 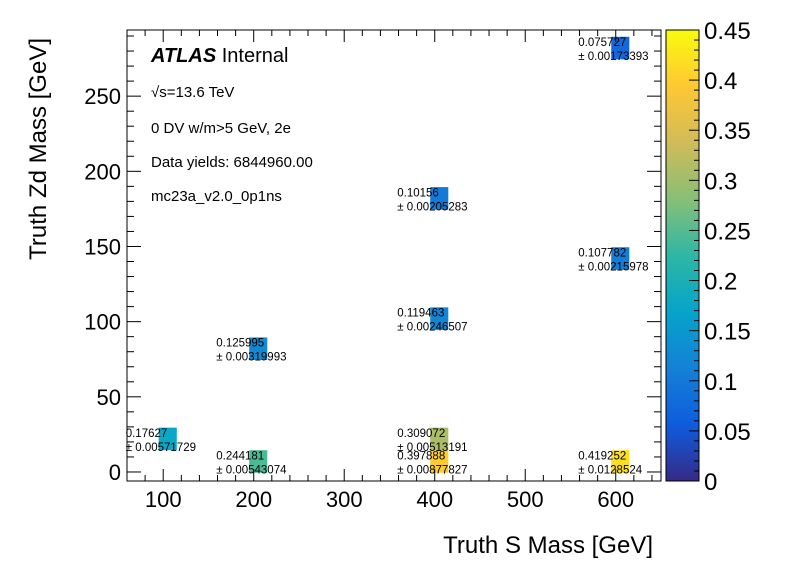 I want to click on cell-error-label: ± 0.00877827, so click(x=432, y=470).